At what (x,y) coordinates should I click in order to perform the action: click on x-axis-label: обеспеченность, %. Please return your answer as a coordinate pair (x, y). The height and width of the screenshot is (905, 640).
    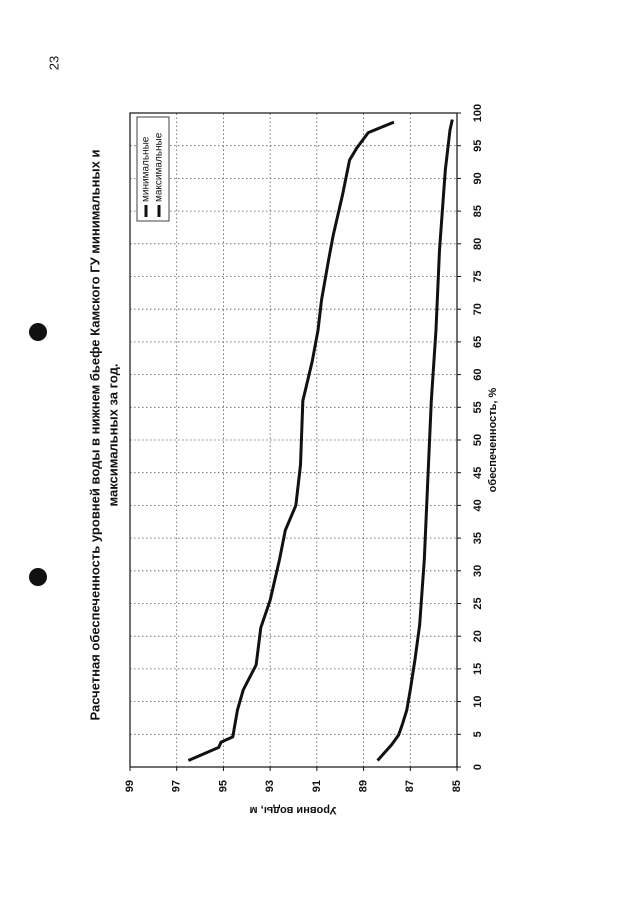
    Looking at the image, I should click on (493, 439).